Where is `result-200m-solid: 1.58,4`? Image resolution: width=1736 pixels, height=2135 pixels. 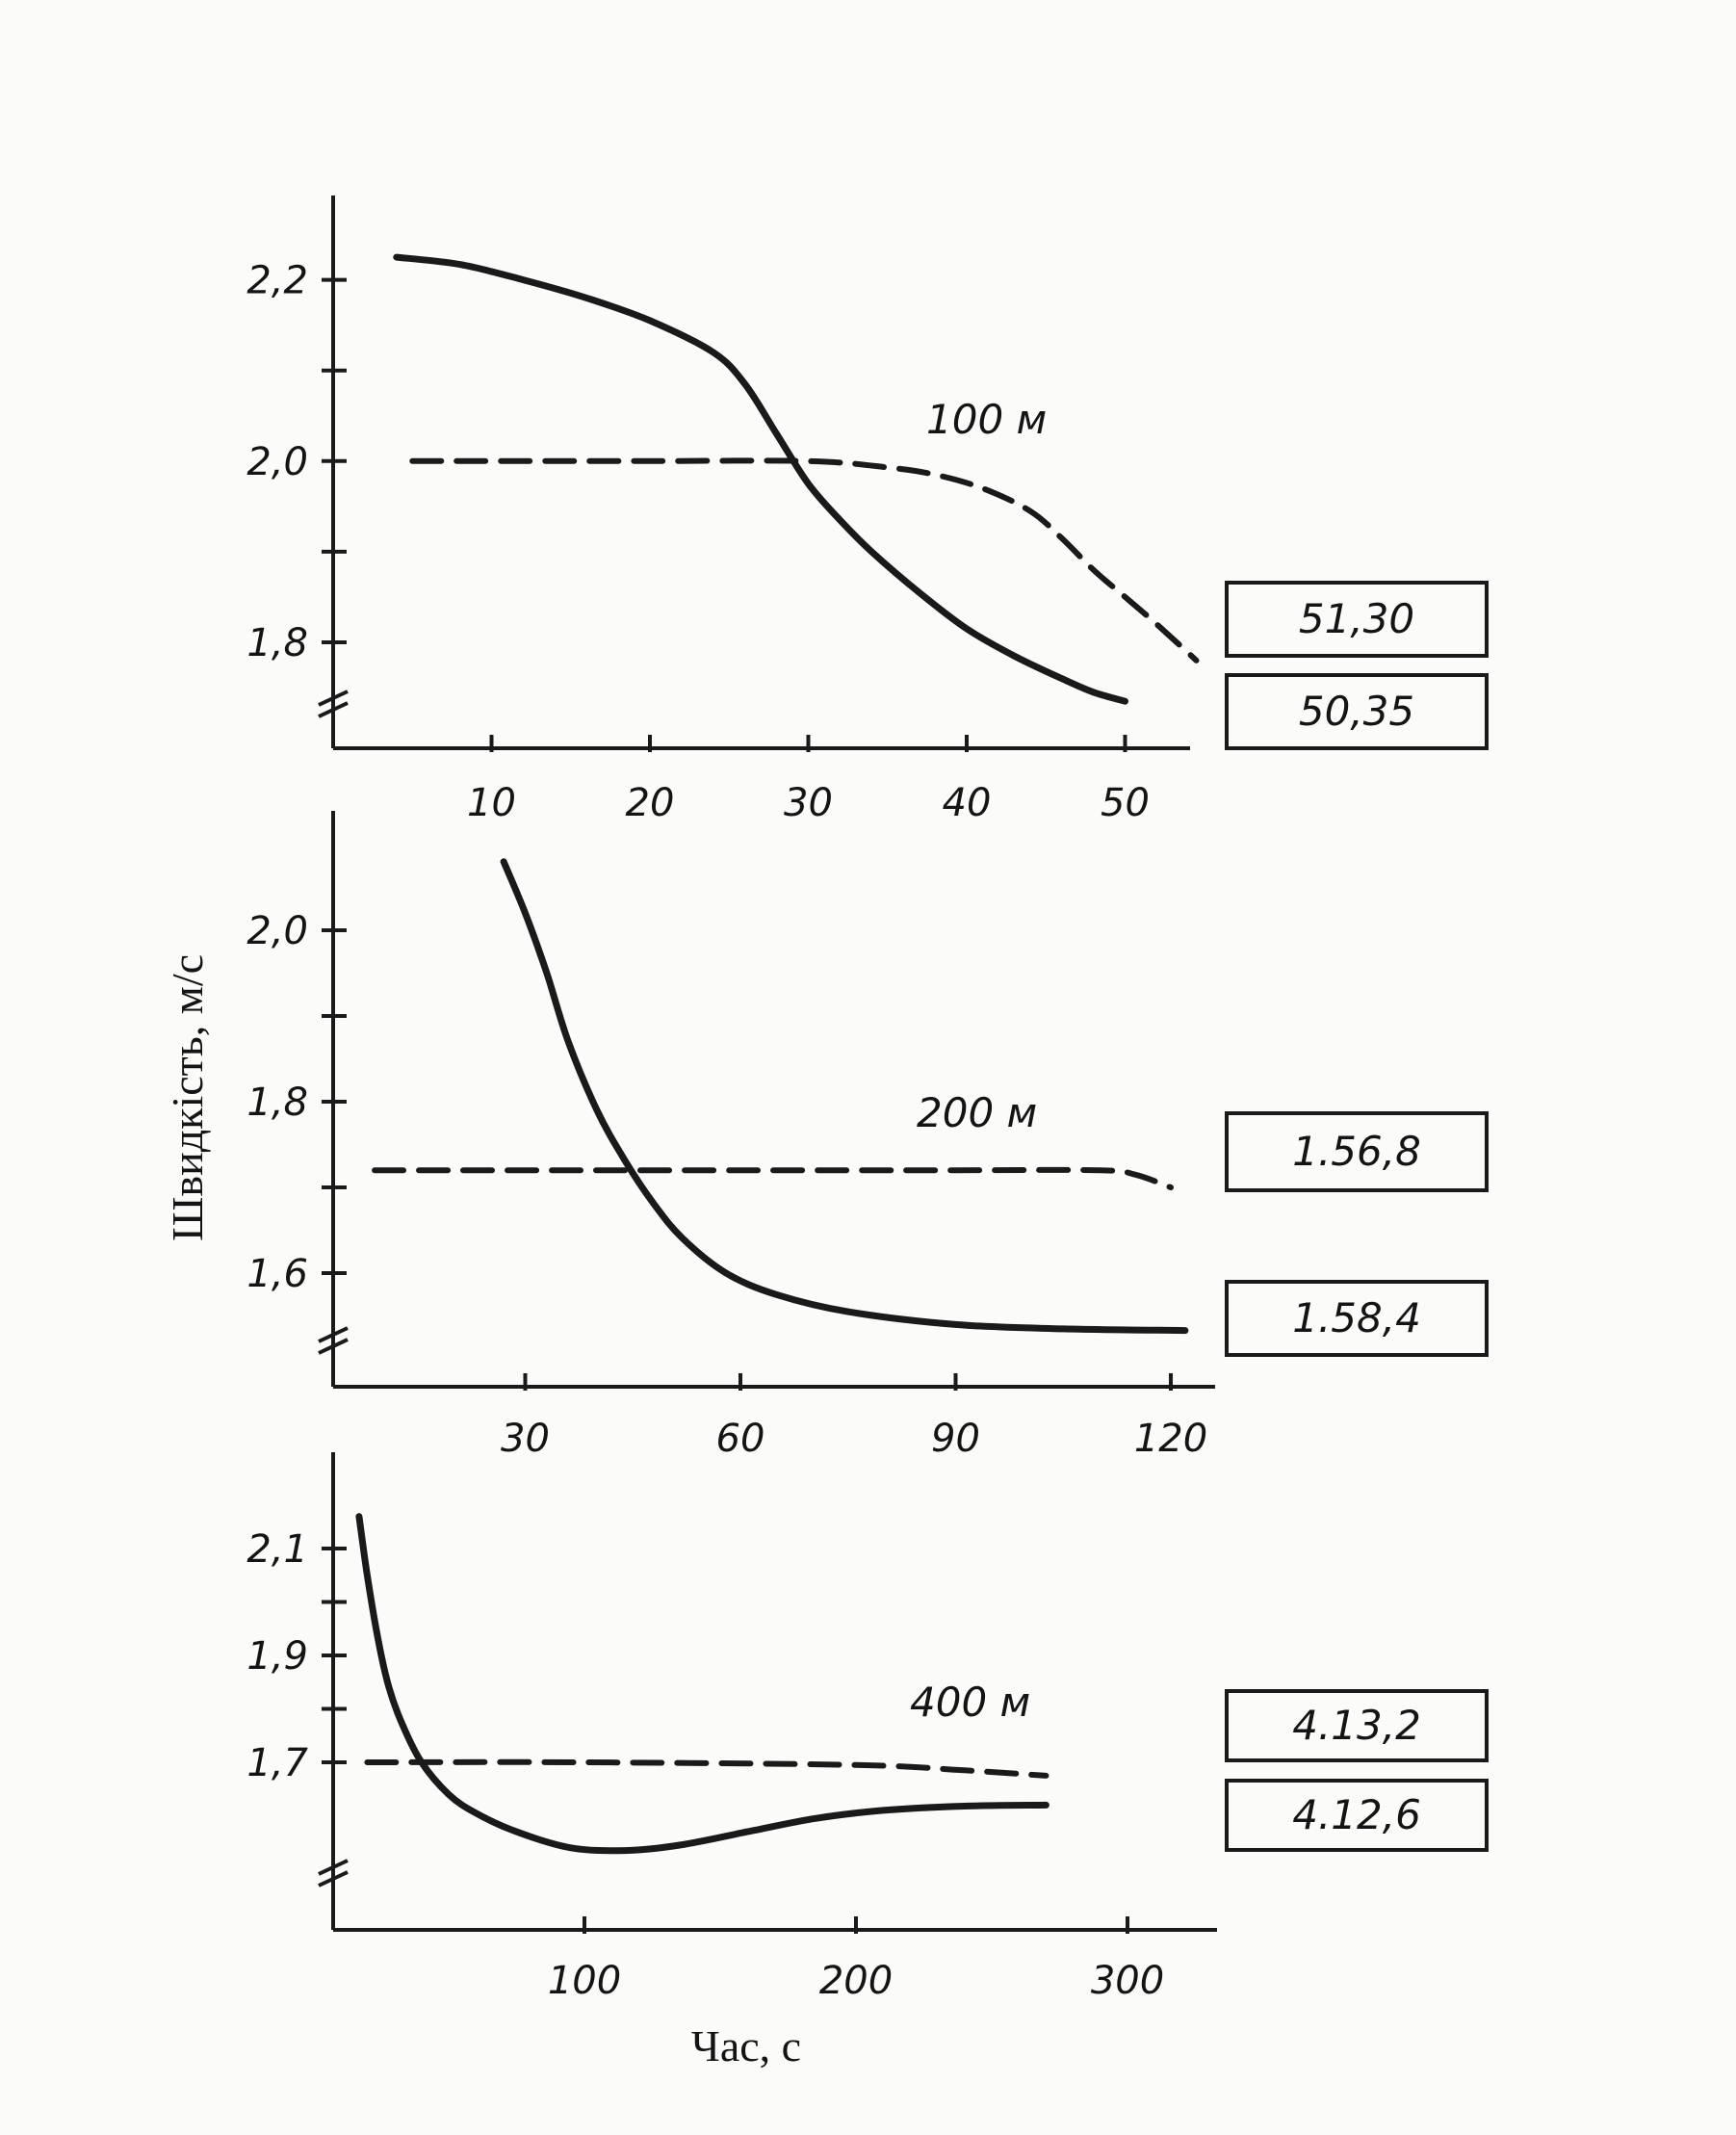
result-200m-solid: 1.58,4 is located at coordinates (1357, 1317).